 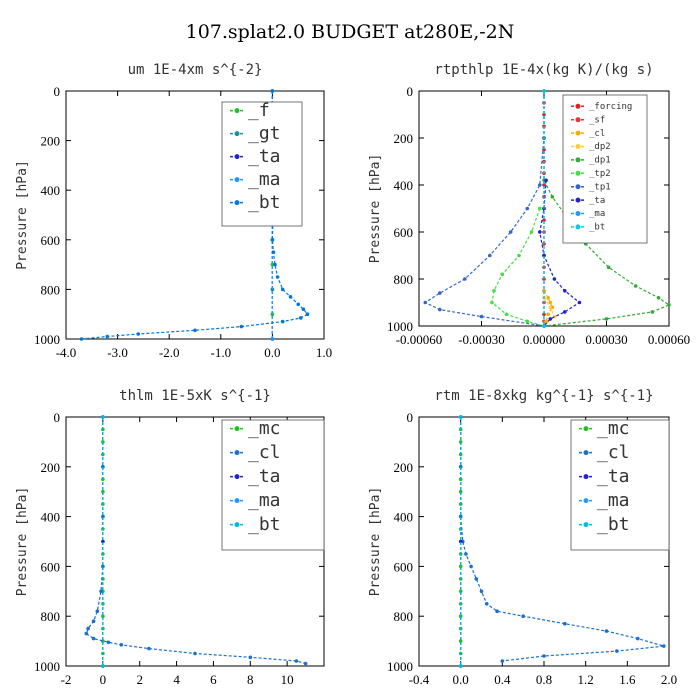 I want to click on y-tick-label: 1000, so click(x=400, y=666).